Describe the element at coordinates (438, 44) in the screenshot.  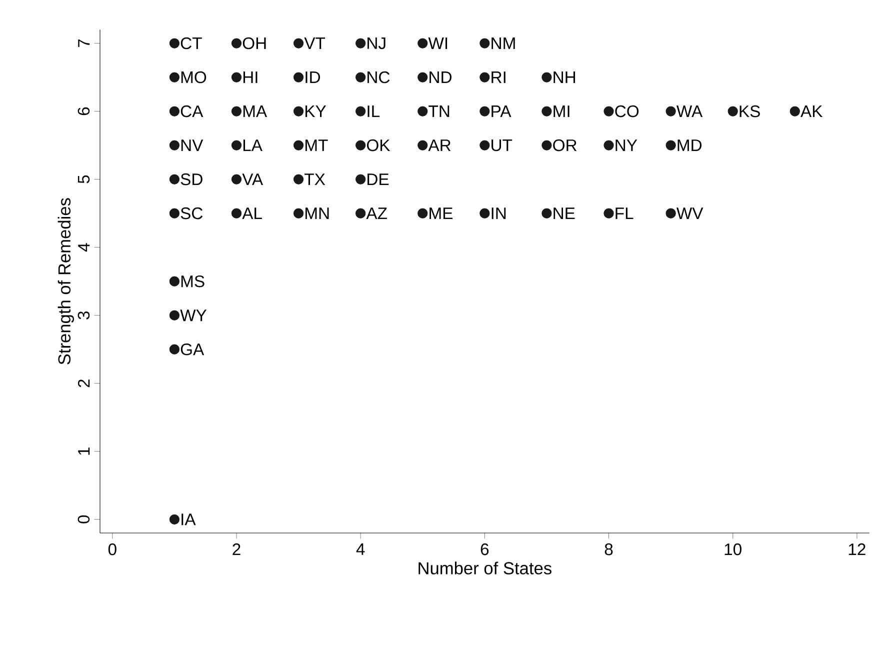
I see `annotation: WI` at that location.